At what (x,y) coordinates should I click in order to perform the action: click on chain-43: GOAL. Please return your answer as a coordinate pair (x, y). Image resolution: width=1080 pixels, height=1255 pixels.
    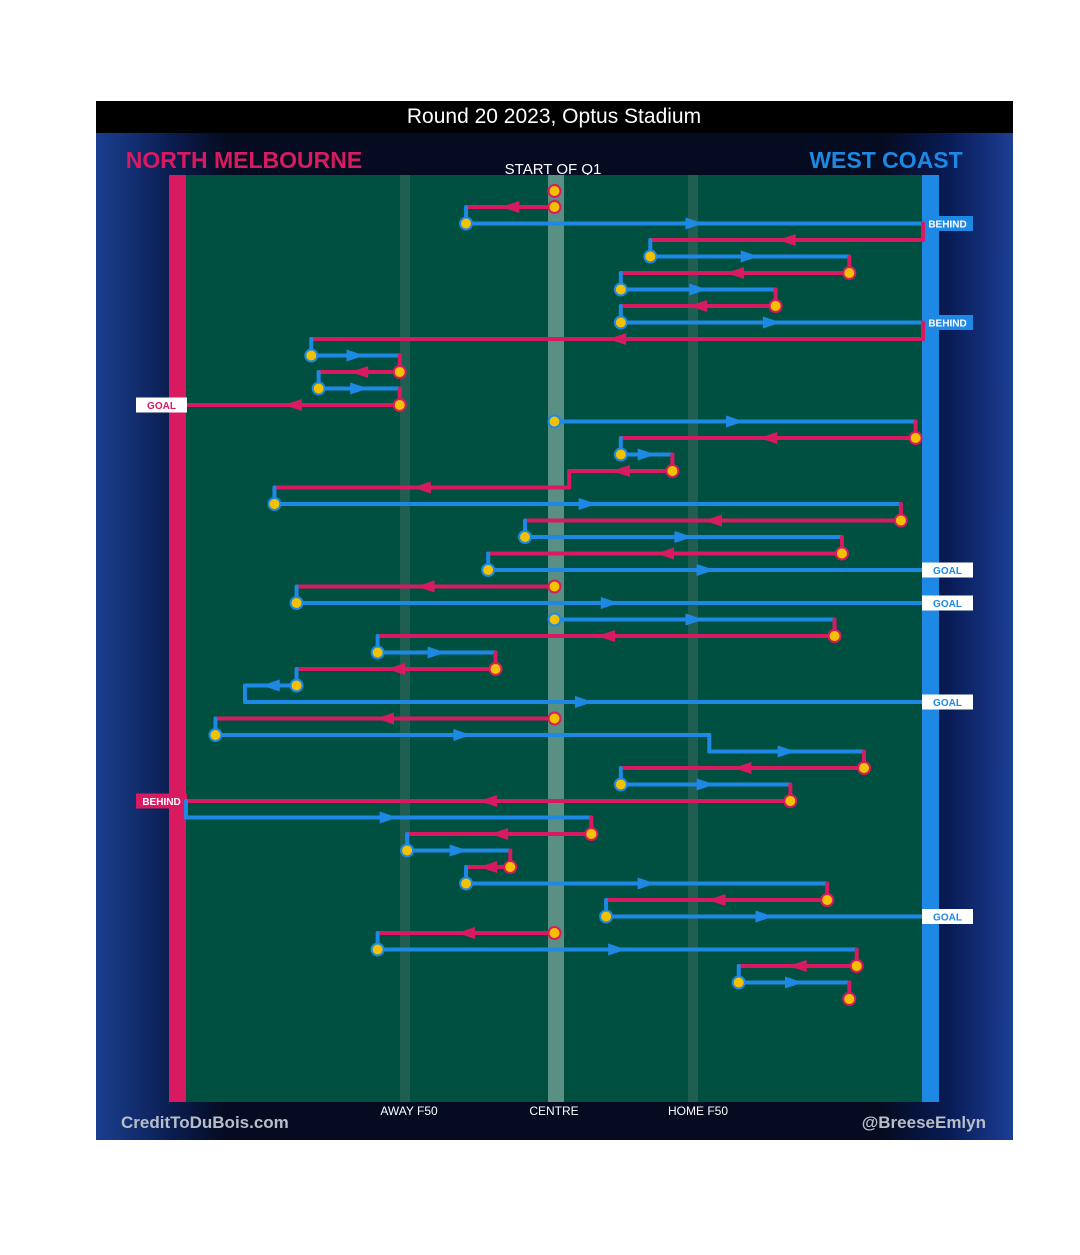
    Looking at the image, I should click on (786, 911).